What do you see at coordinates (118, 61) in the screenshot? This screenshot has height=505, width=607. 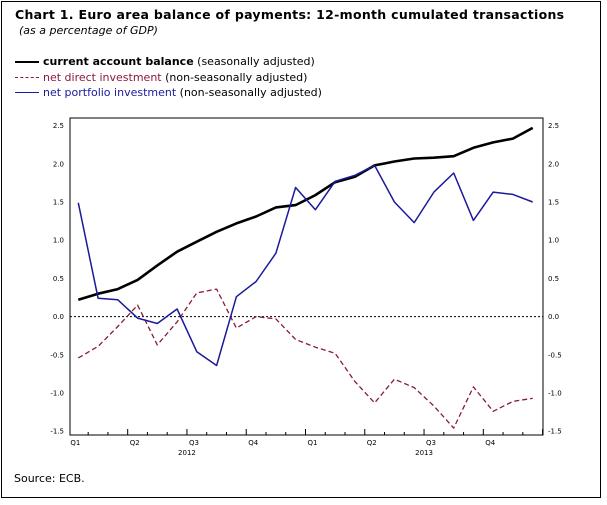 I see `legend-label: current account balance` at bounding box center [118, 61].